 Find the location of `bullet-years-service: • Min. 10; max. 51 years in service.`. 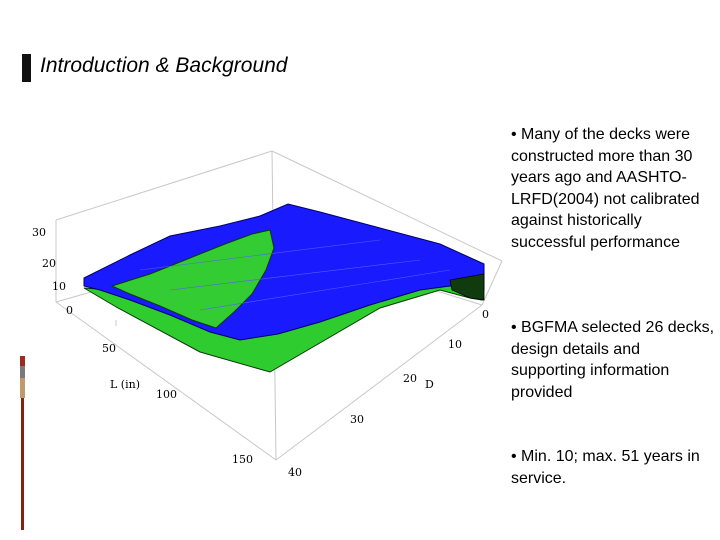

bullet-years-service: • Min. 10; max. 51 years in service. is located at coordinates (605, 467).